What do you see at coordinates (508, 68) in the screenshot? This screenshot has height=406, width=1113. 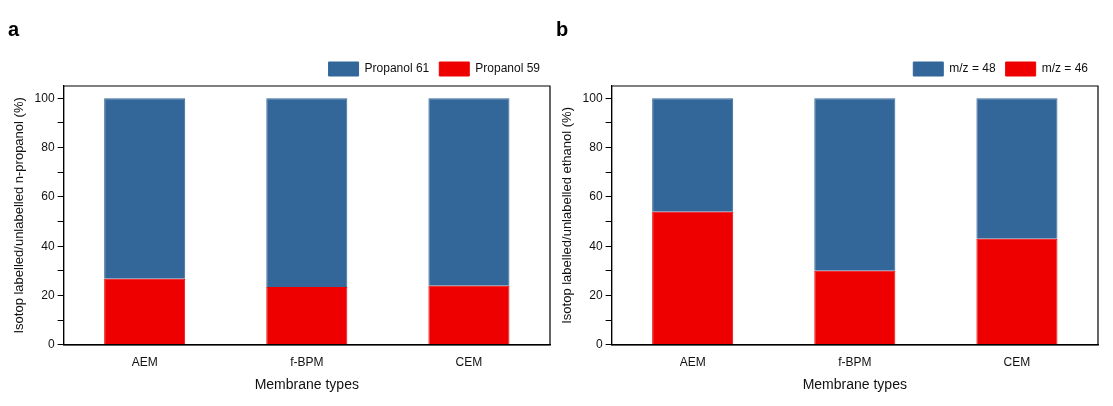 I see `legend-label: Propanol 59` at bounding box center [508, 68].